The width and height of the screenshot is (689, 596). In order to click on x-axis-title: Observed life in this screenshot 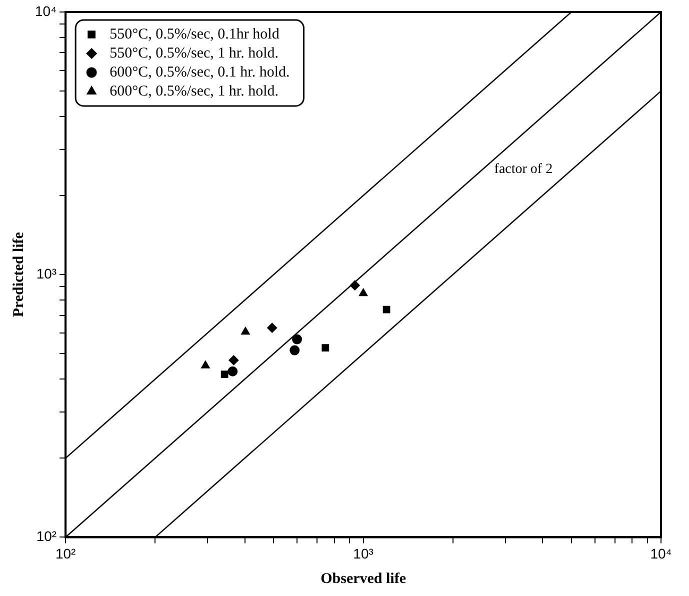, I will do `click(363, 578)`.